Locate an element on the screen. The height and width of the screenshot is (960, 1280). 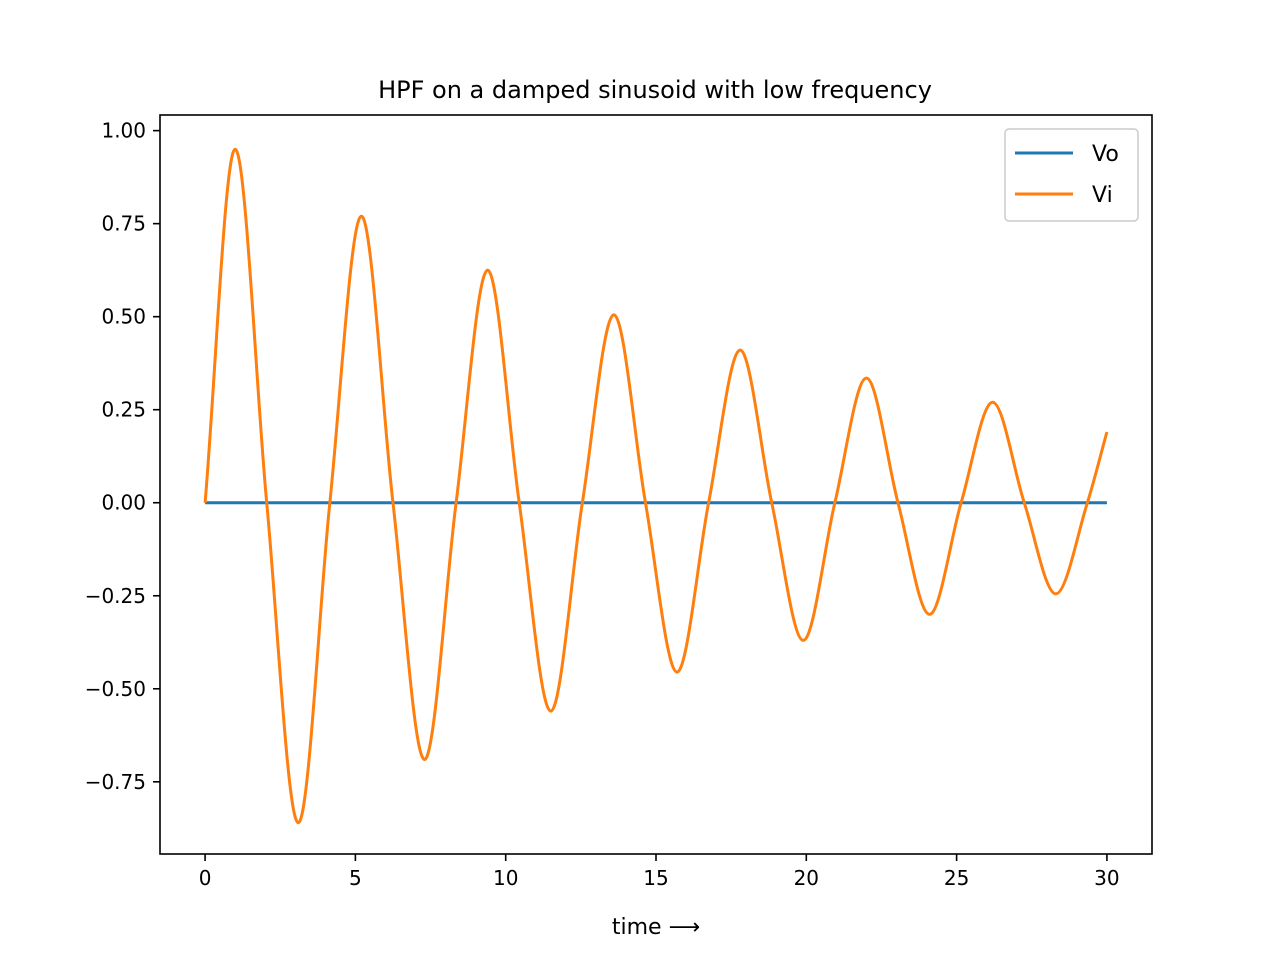
x-tick-label: 0 is located at coordinates (205, 878).